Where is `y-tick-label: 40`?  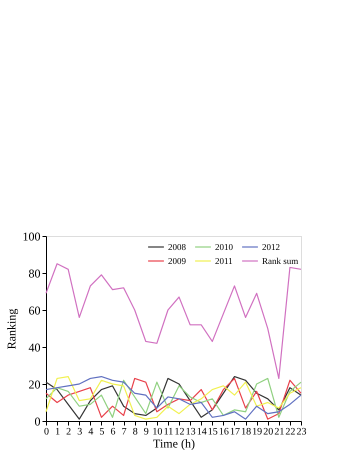 y-tick-label: 40 is located at coordinates (34, 347).